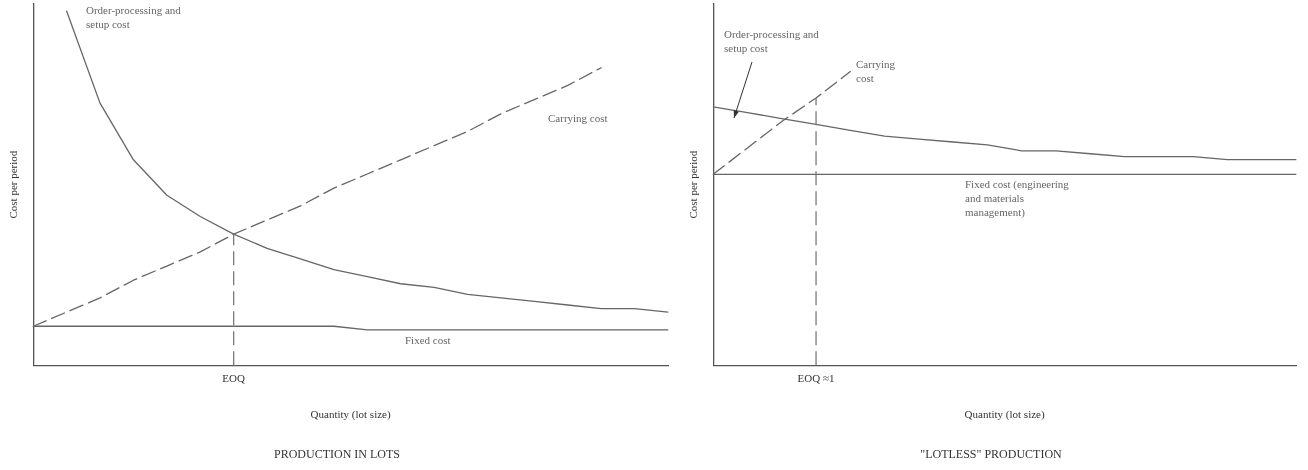 The image size is (1308, 470). I want to click on text: PRODUCTION IN LOTS, so click(337, 453).